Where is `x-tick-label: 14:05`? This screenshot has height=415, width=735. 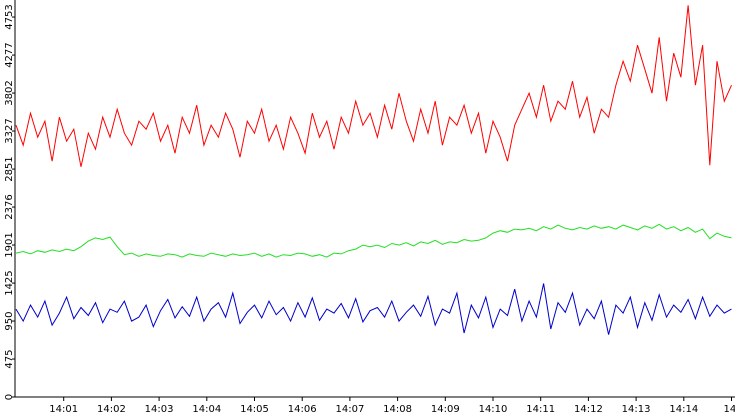
x-tick-label: 14:05 is located at coordinates (254, 409).